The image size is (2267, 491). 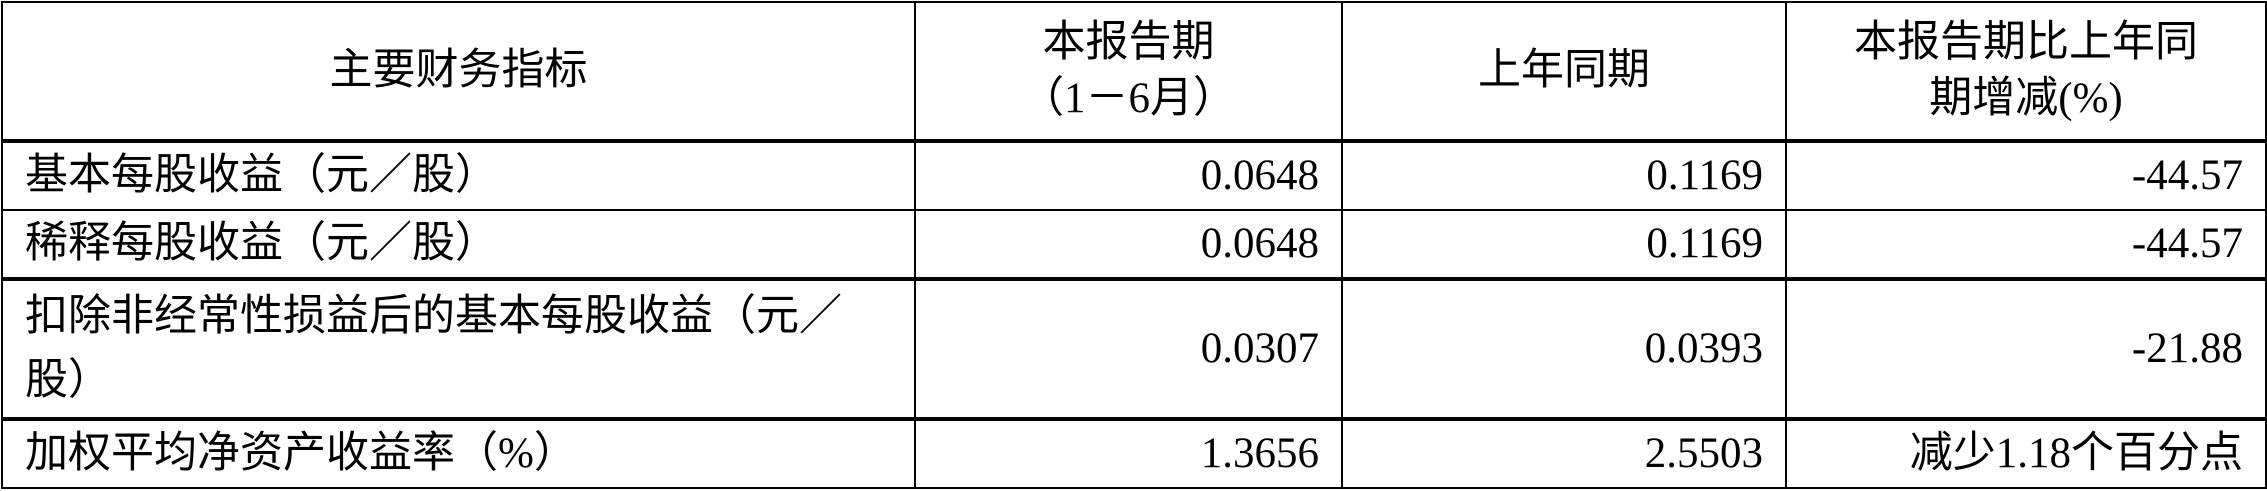 I want to click on header-change-line1: 本报告期比上年同, so click(x=2026, y=42).